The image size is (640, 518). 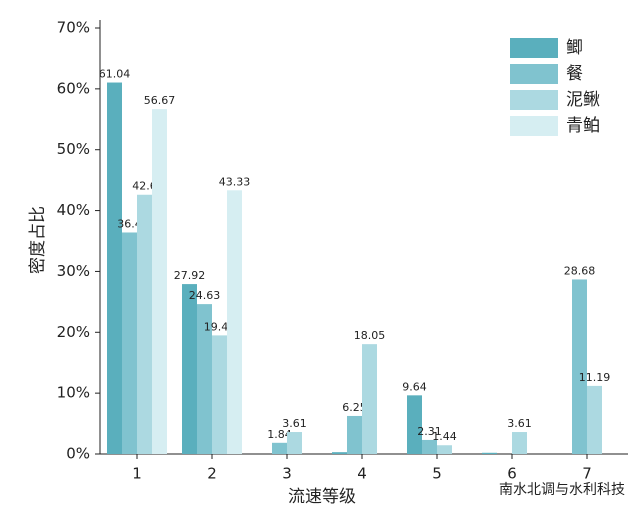 I want to click on x-tick-label: 1, so click(x=137, y=474).